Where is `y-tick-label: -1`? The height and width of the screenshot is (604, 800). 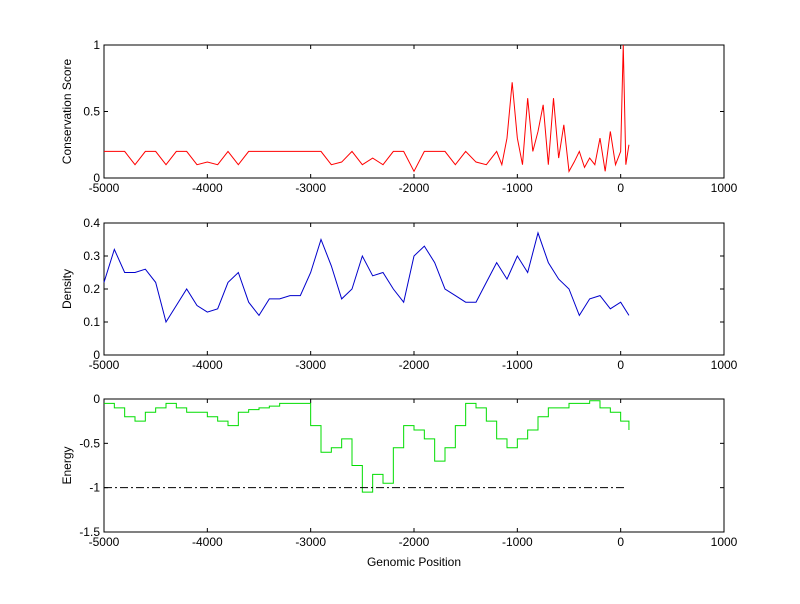 y-tick-label: -1 is located at coordinates (94, 488).